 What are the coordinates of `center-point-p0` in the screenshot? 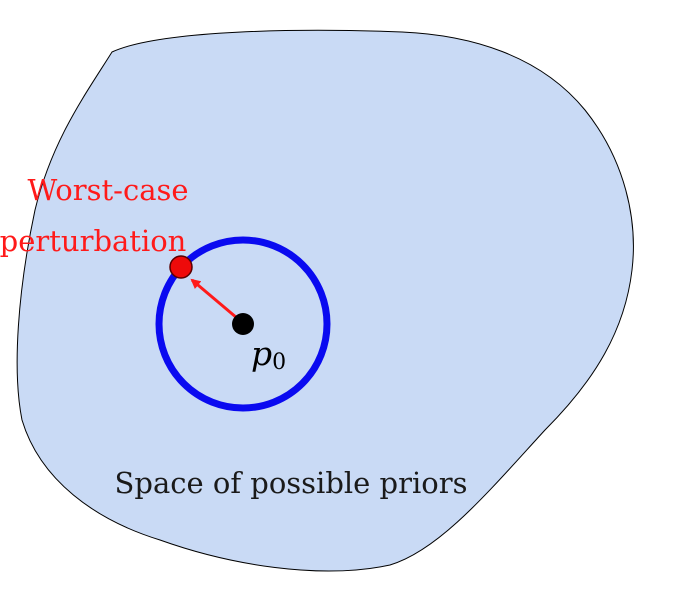 It's located at (243, 324).